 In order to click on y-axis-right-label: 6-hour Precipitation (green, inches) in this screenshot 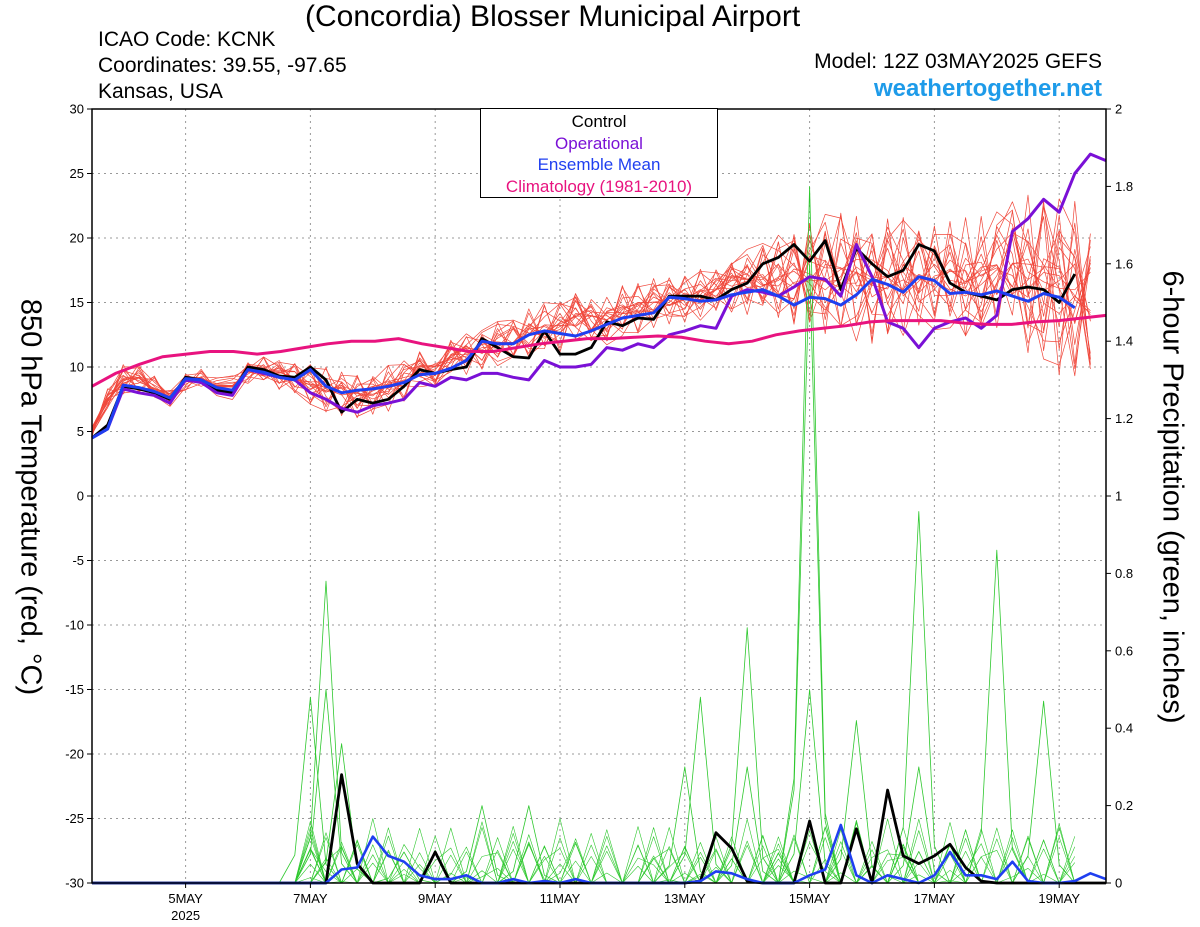, I will do `click(1172, 497)`.